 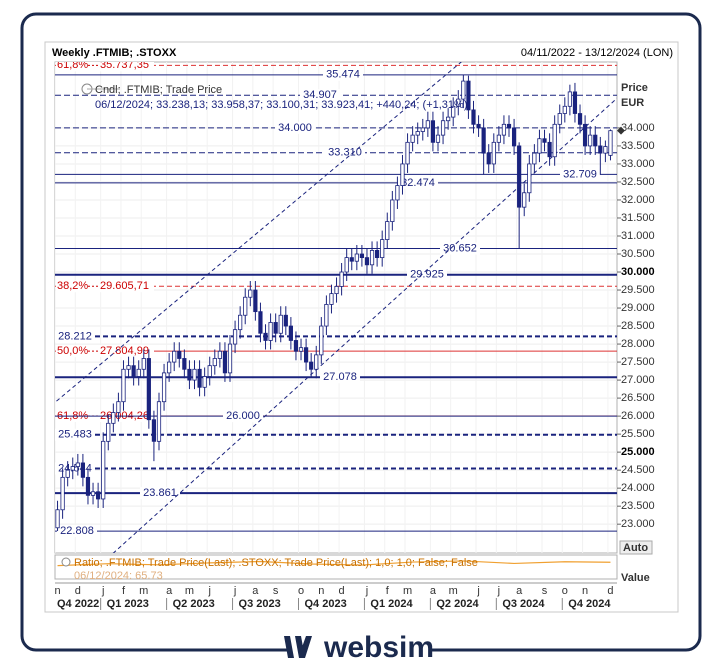 I want to click on quarter-label: Q4 2022, so click(x=78, y=604).